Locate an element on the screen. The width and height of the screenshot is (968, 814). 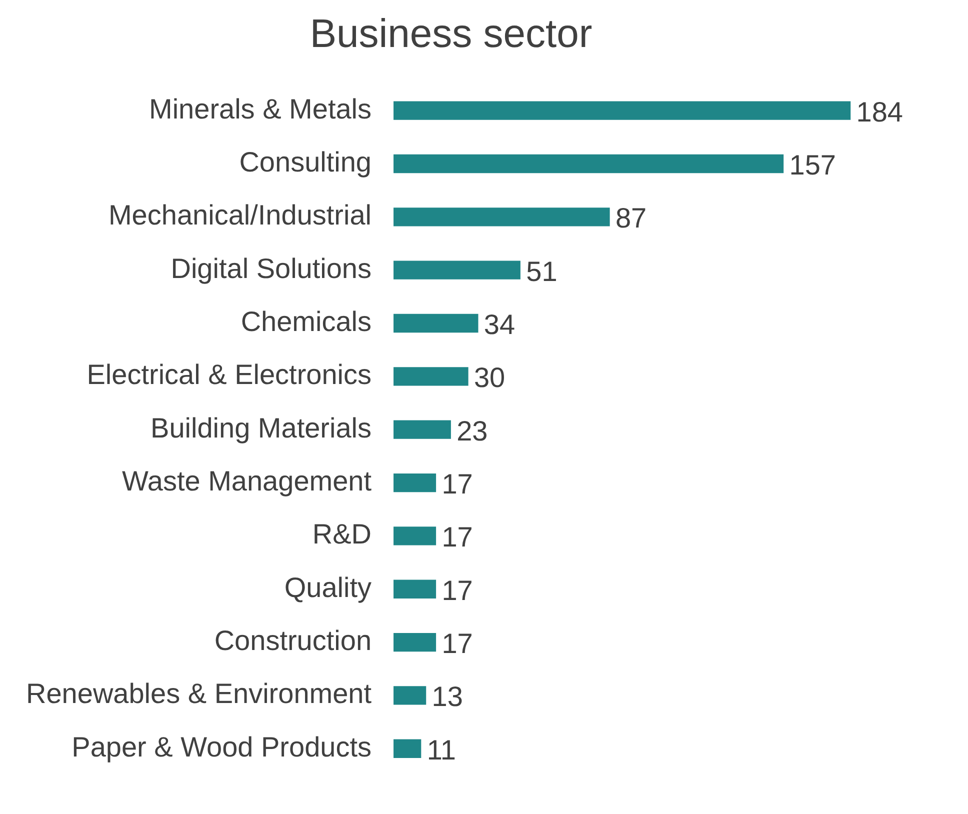
data-label: 184 is located at coordinates (879, 112).